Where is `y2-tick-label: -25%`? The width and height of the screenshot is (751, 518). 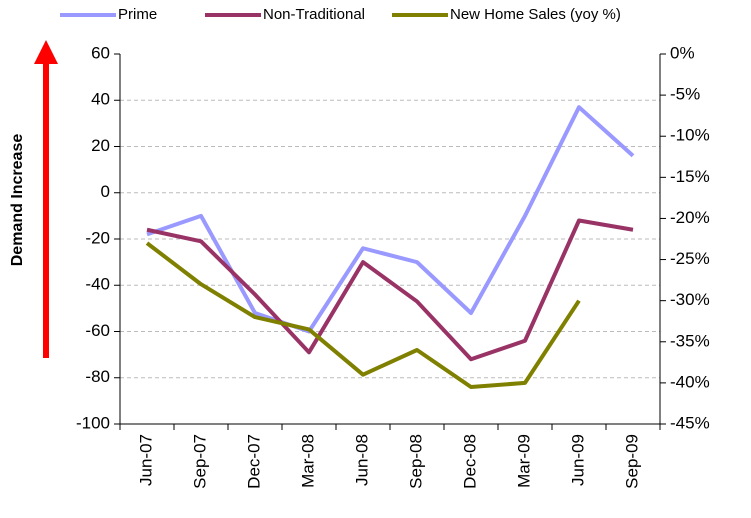 y2-tick-label: -25% is located at coordinates (690, 258).